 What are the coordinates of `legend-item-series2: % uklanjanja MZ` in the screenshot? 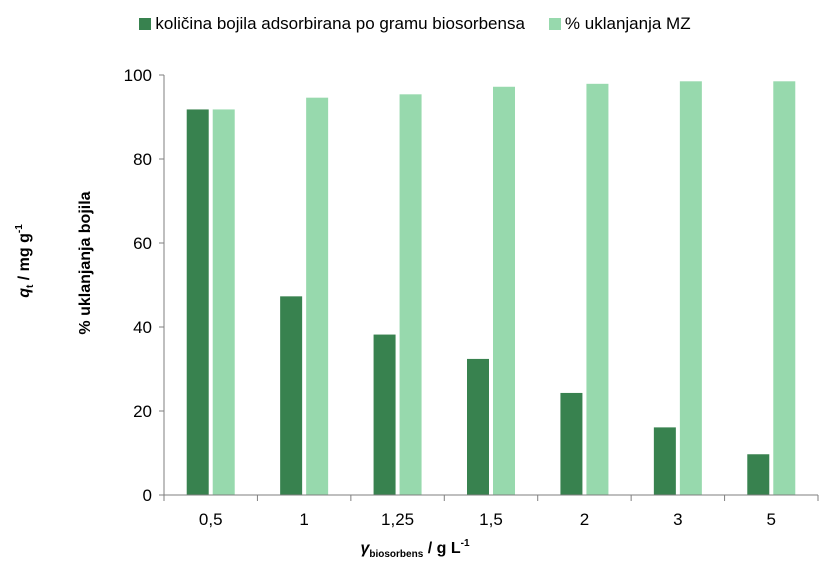 It's located at (619, 24).